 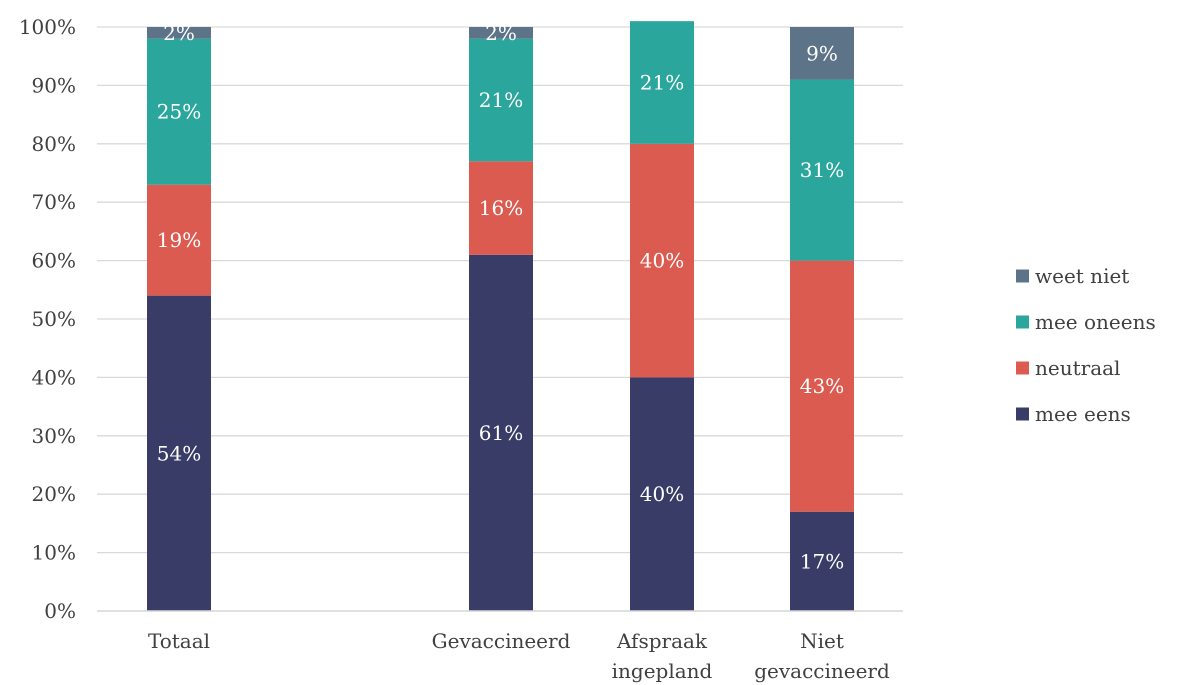 I want to click on y-tick-label: 90%, so click(x=54, y=85).